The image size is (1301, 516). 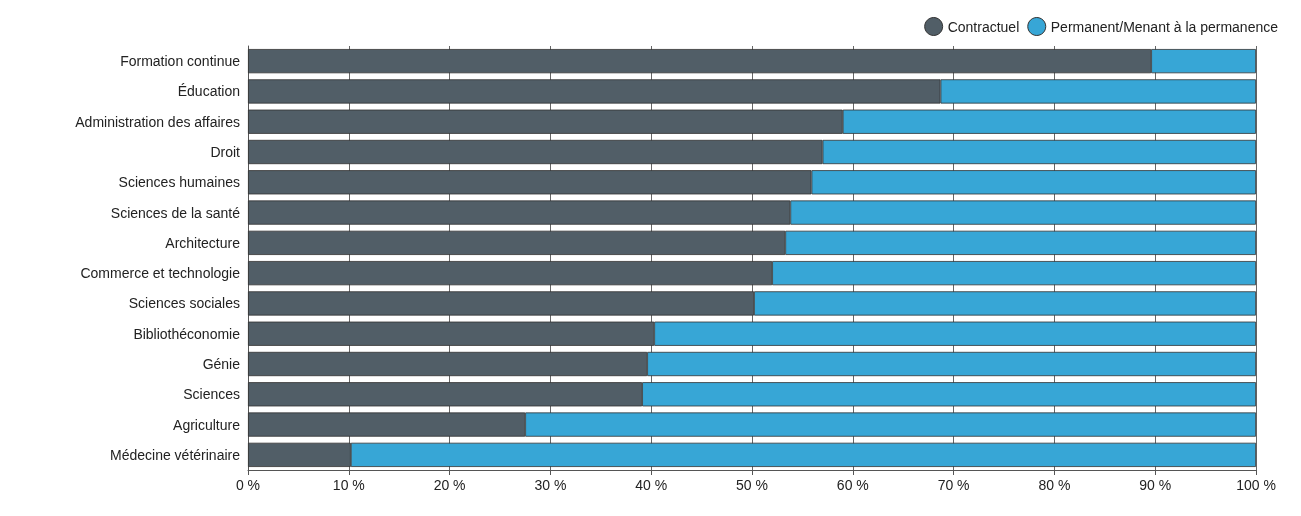 I want to click on y-tick-label: Formation continue, so click(x=180, y=61).